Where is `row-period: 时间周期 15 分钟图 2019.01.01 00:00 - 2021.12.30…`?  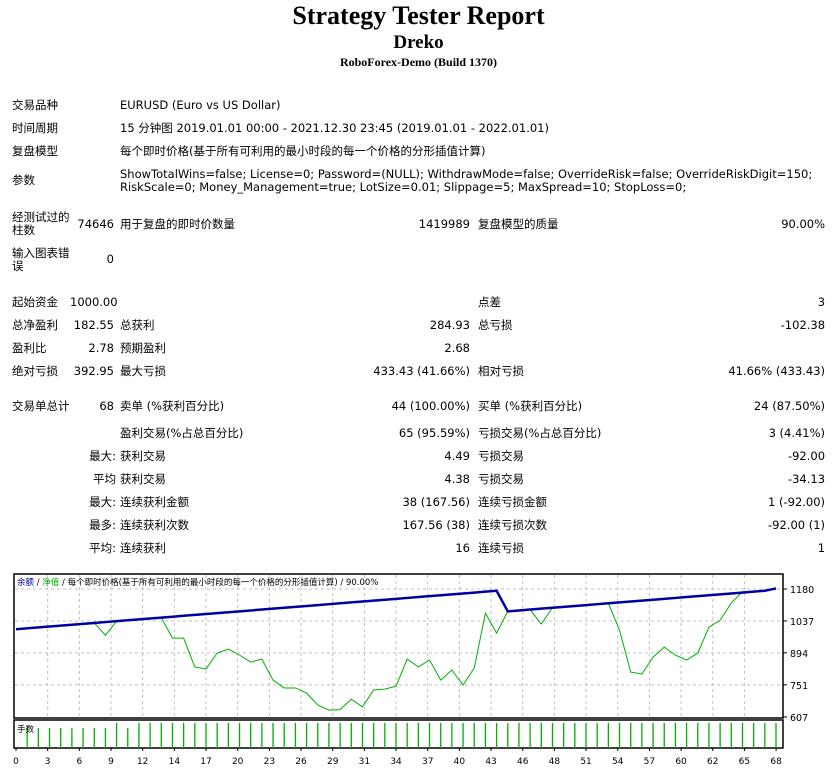 row-period: 时间周期 15 分钟图 2019.01.01 00:00 - 2021.12.30… is located at coordinates (418, 128).